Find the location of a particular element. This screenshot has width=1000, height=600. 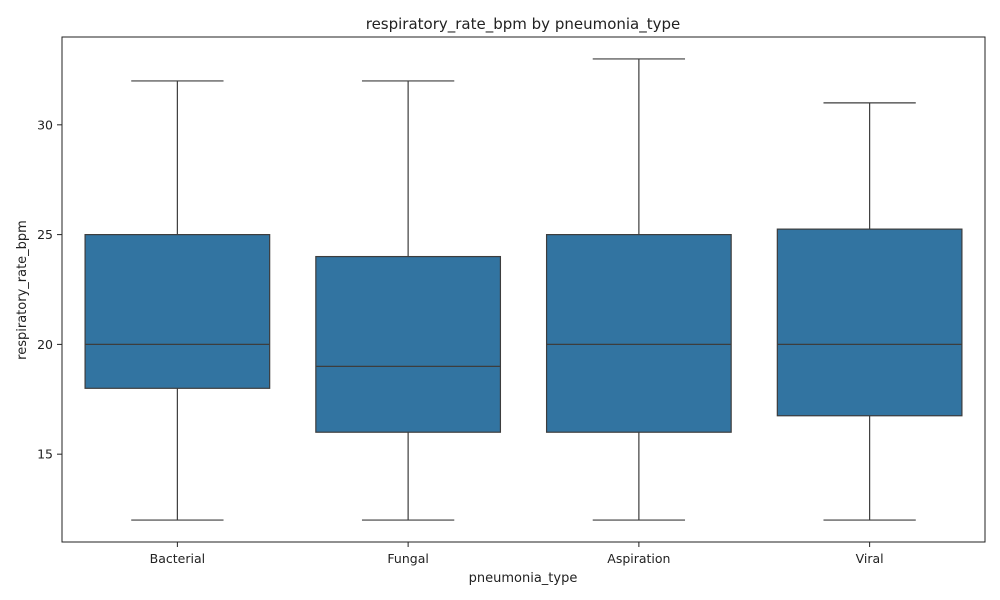

x-tick-label-aspiration: Aspiration is located at coordinates (638, 558).